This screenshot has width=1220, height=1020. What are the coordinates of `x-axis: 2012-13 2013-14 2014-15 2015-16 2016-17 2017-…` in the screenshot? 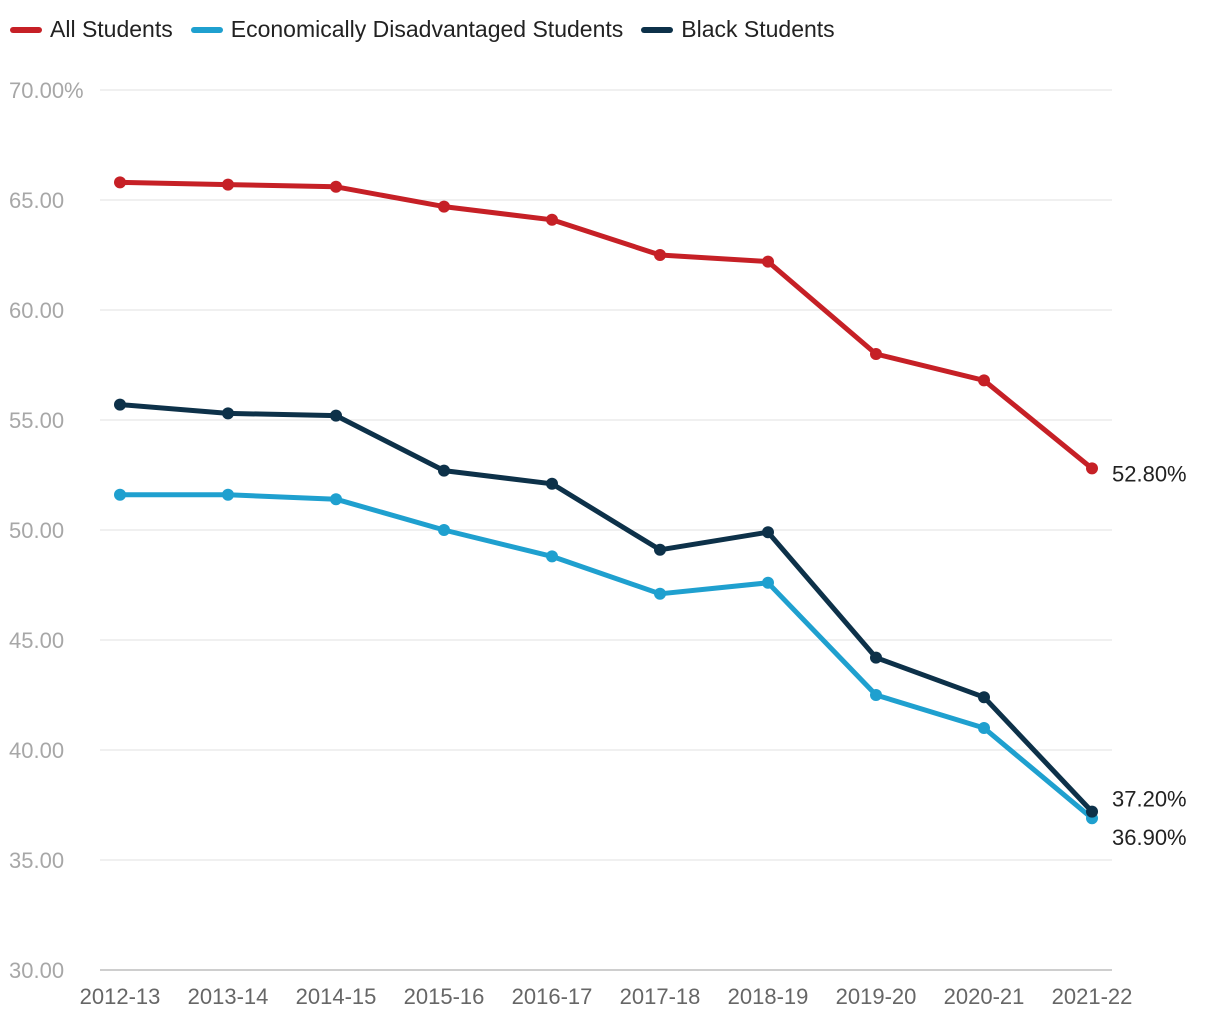 It's located at (606, 996).